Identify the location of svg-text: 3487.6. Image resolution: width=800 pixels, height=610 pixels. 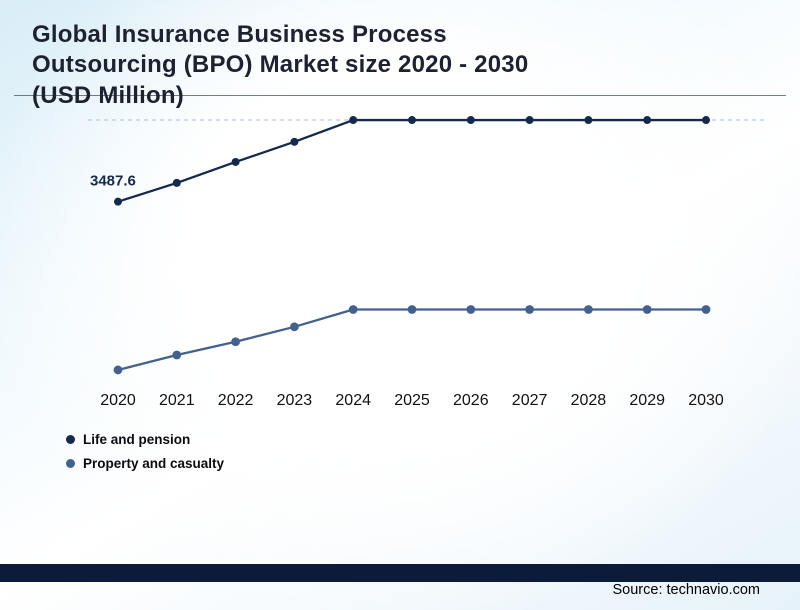
(113, 181).